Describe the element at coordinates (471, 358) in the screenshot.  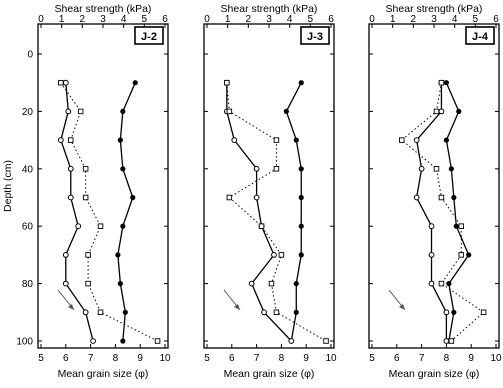
I see `bottom-tick-label: 9` at that location.